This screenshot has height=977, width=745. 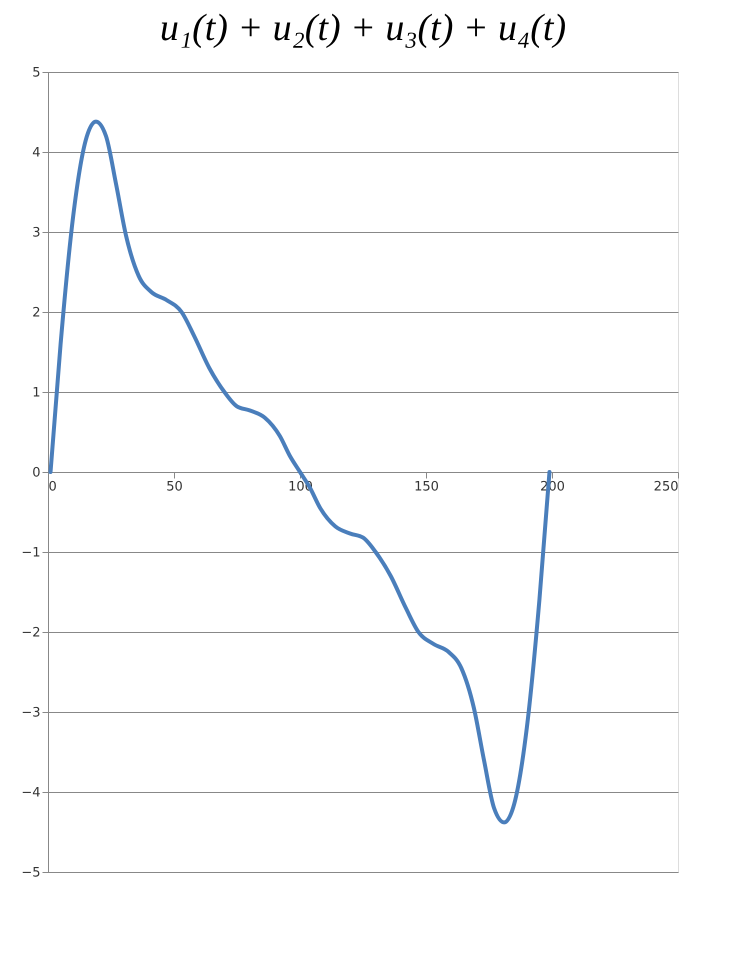 What do you see at coordinates (36, 473) in the screenshot?
I see `y-tick-label: 0` at bounding box center [36, 473].